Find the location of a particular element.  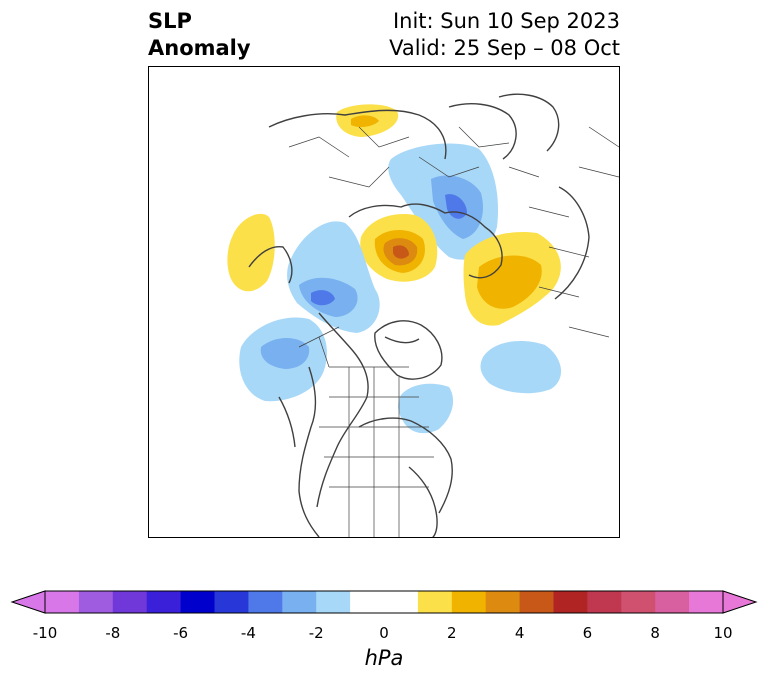

colorbar-tick-label: -8 is located at coordinates (113, 633).